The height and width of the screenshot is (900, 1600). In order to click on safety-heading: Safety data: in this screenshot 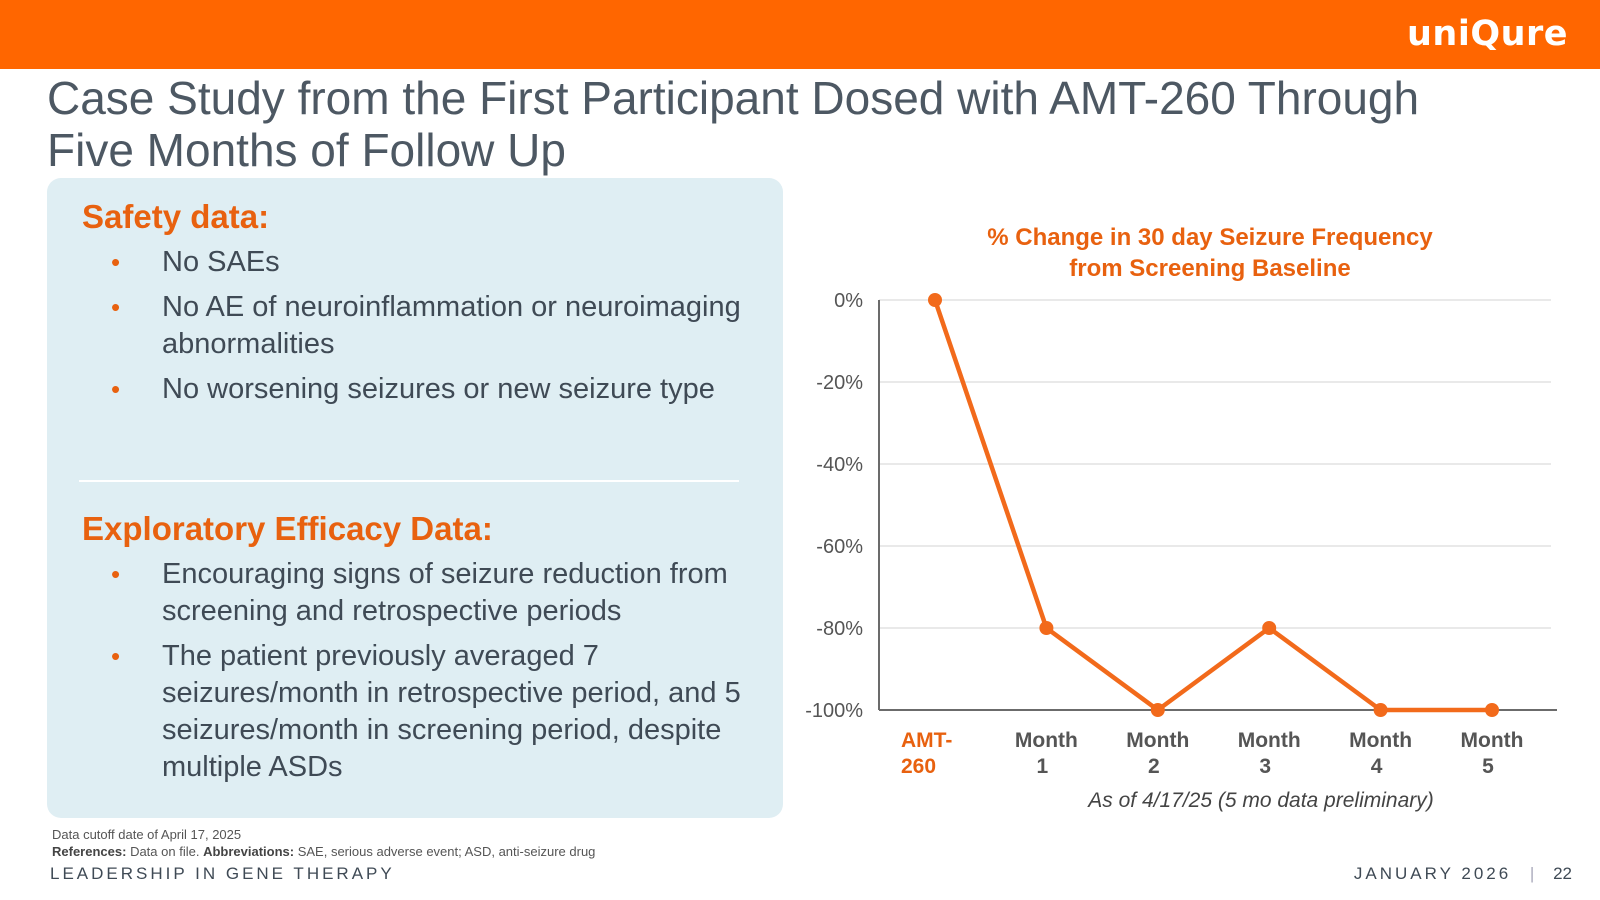, I will do `click(176, 216)`.